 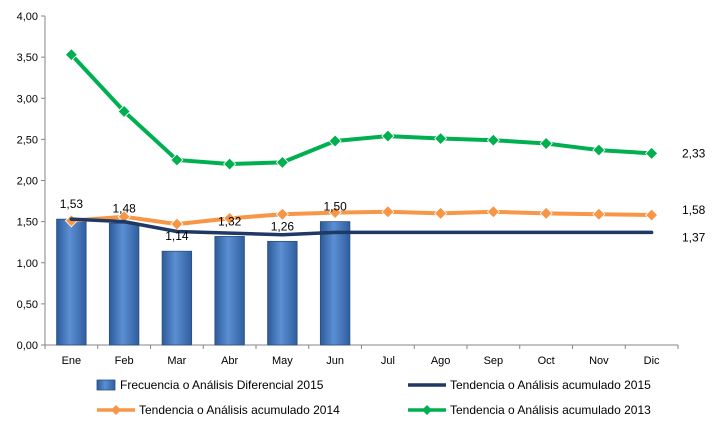 I want to click on x-tick-label: Oct, so click(x=546, y=361).